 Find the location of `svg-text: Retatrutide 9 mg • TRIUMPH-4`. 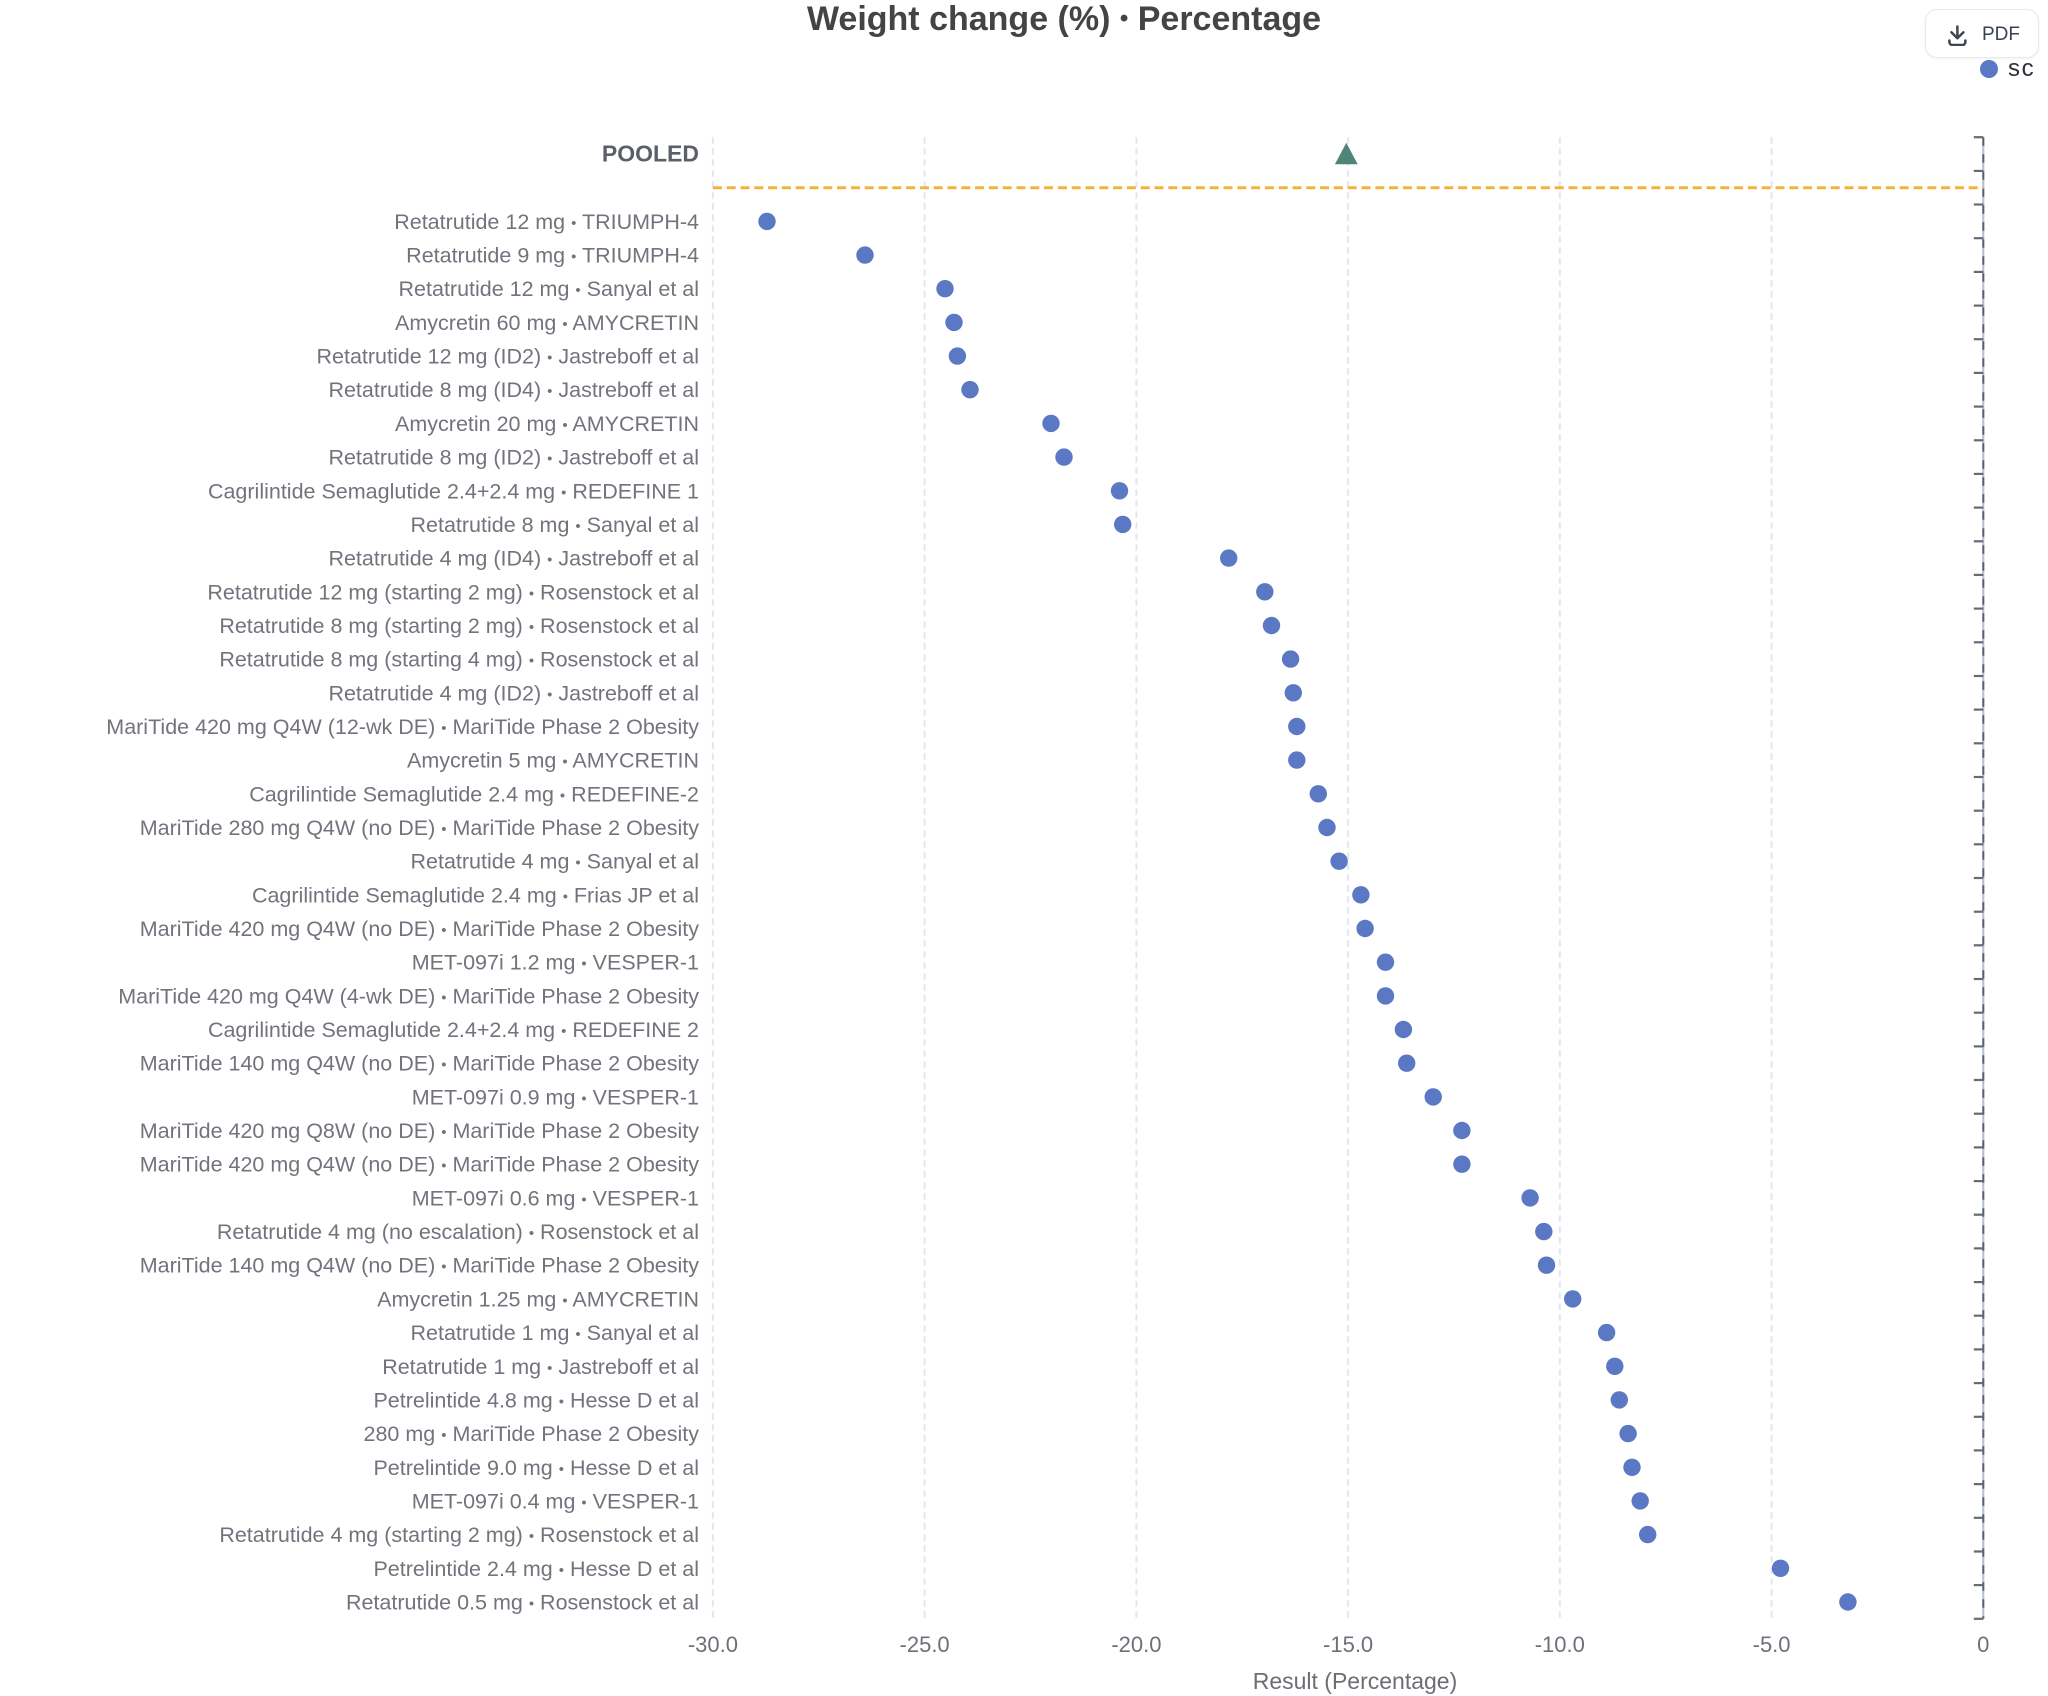

svg-text: Retatrutide 9 mg • TRIUMPH-4 is located at coordinates (552, 256).